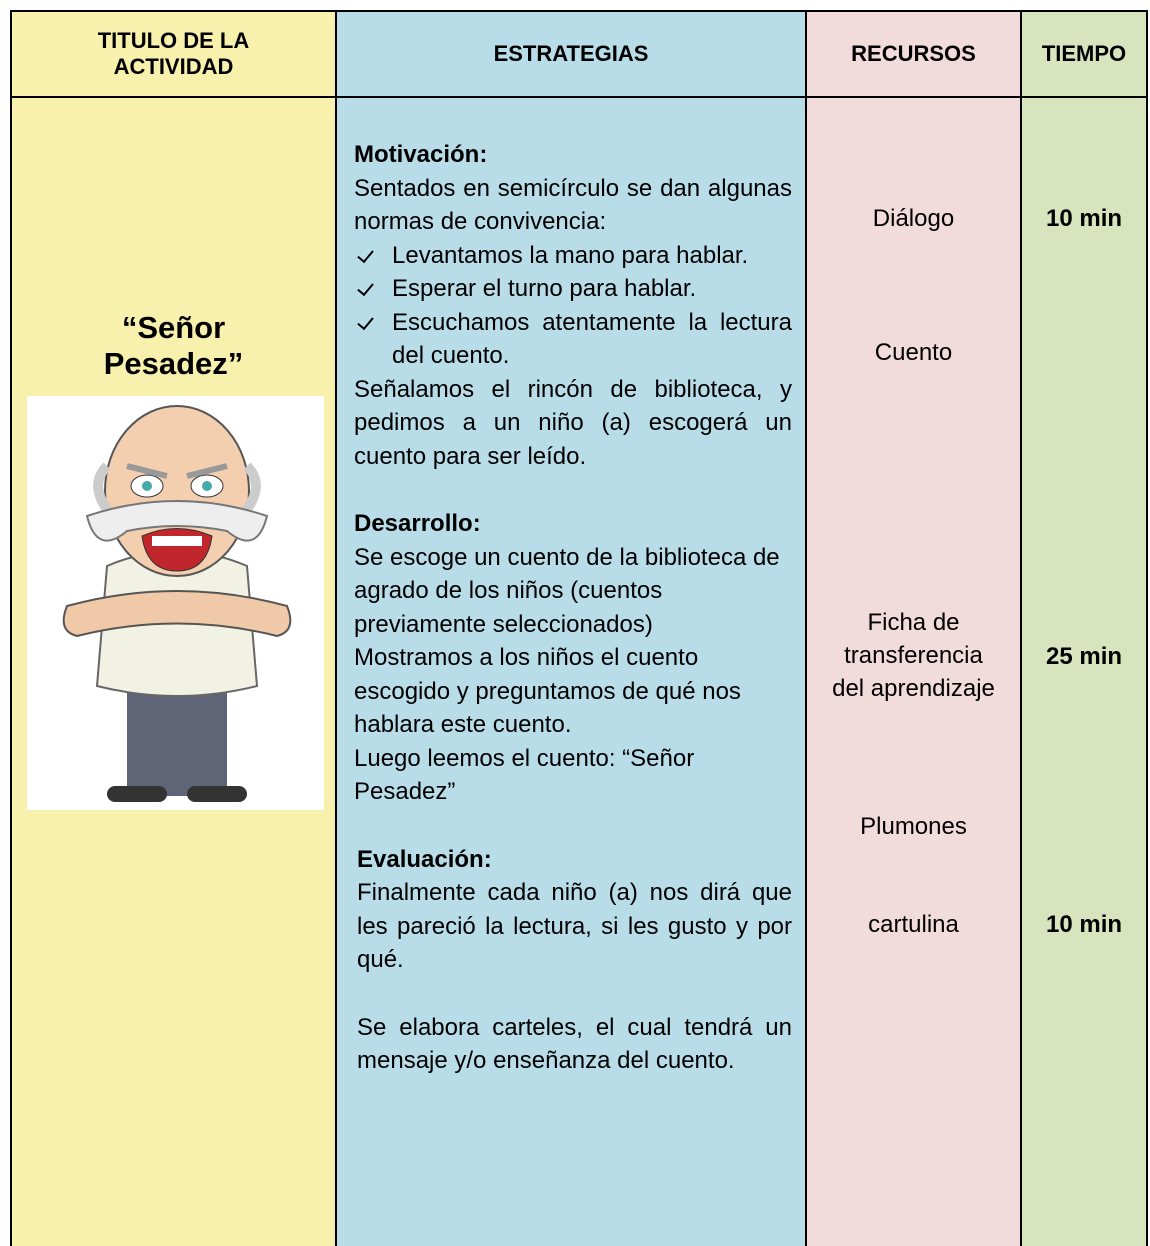 This screenshot has width=1150, height=1246. I want to click on check-item: Levantamos la mano para hablar., so click(592, 256).